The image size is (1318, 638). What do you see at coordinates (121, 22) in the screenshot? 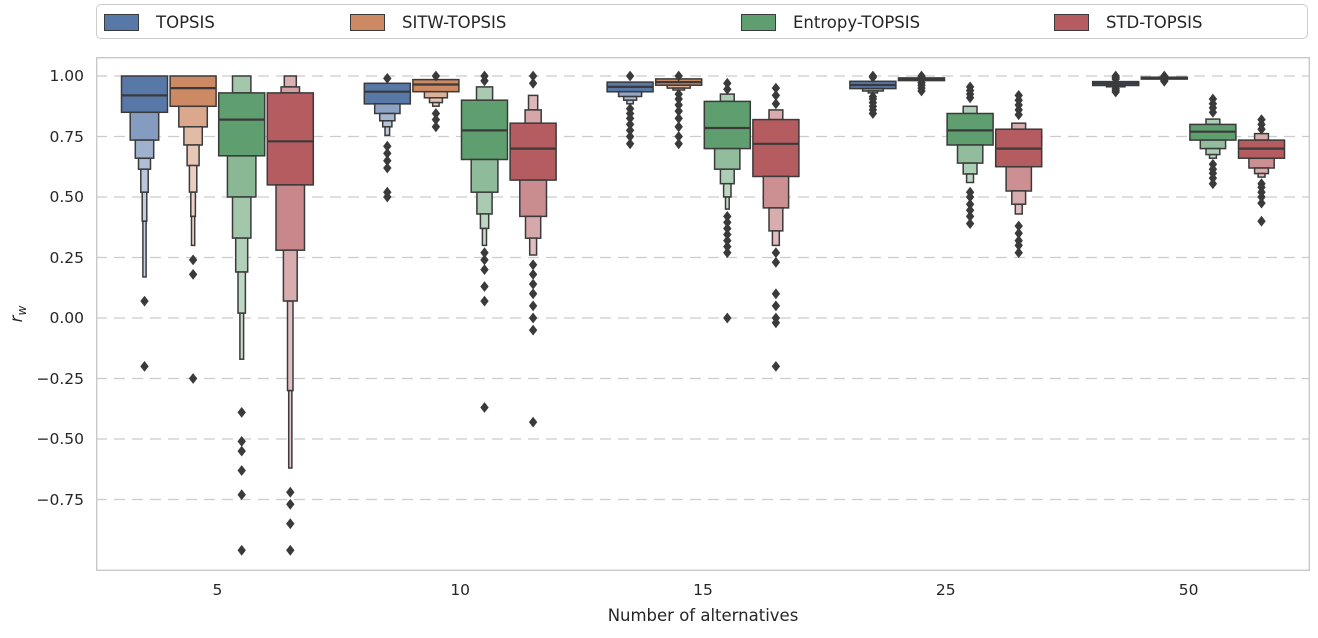
I see `legend-swatch-topsis` at bounding box center [121, 22].